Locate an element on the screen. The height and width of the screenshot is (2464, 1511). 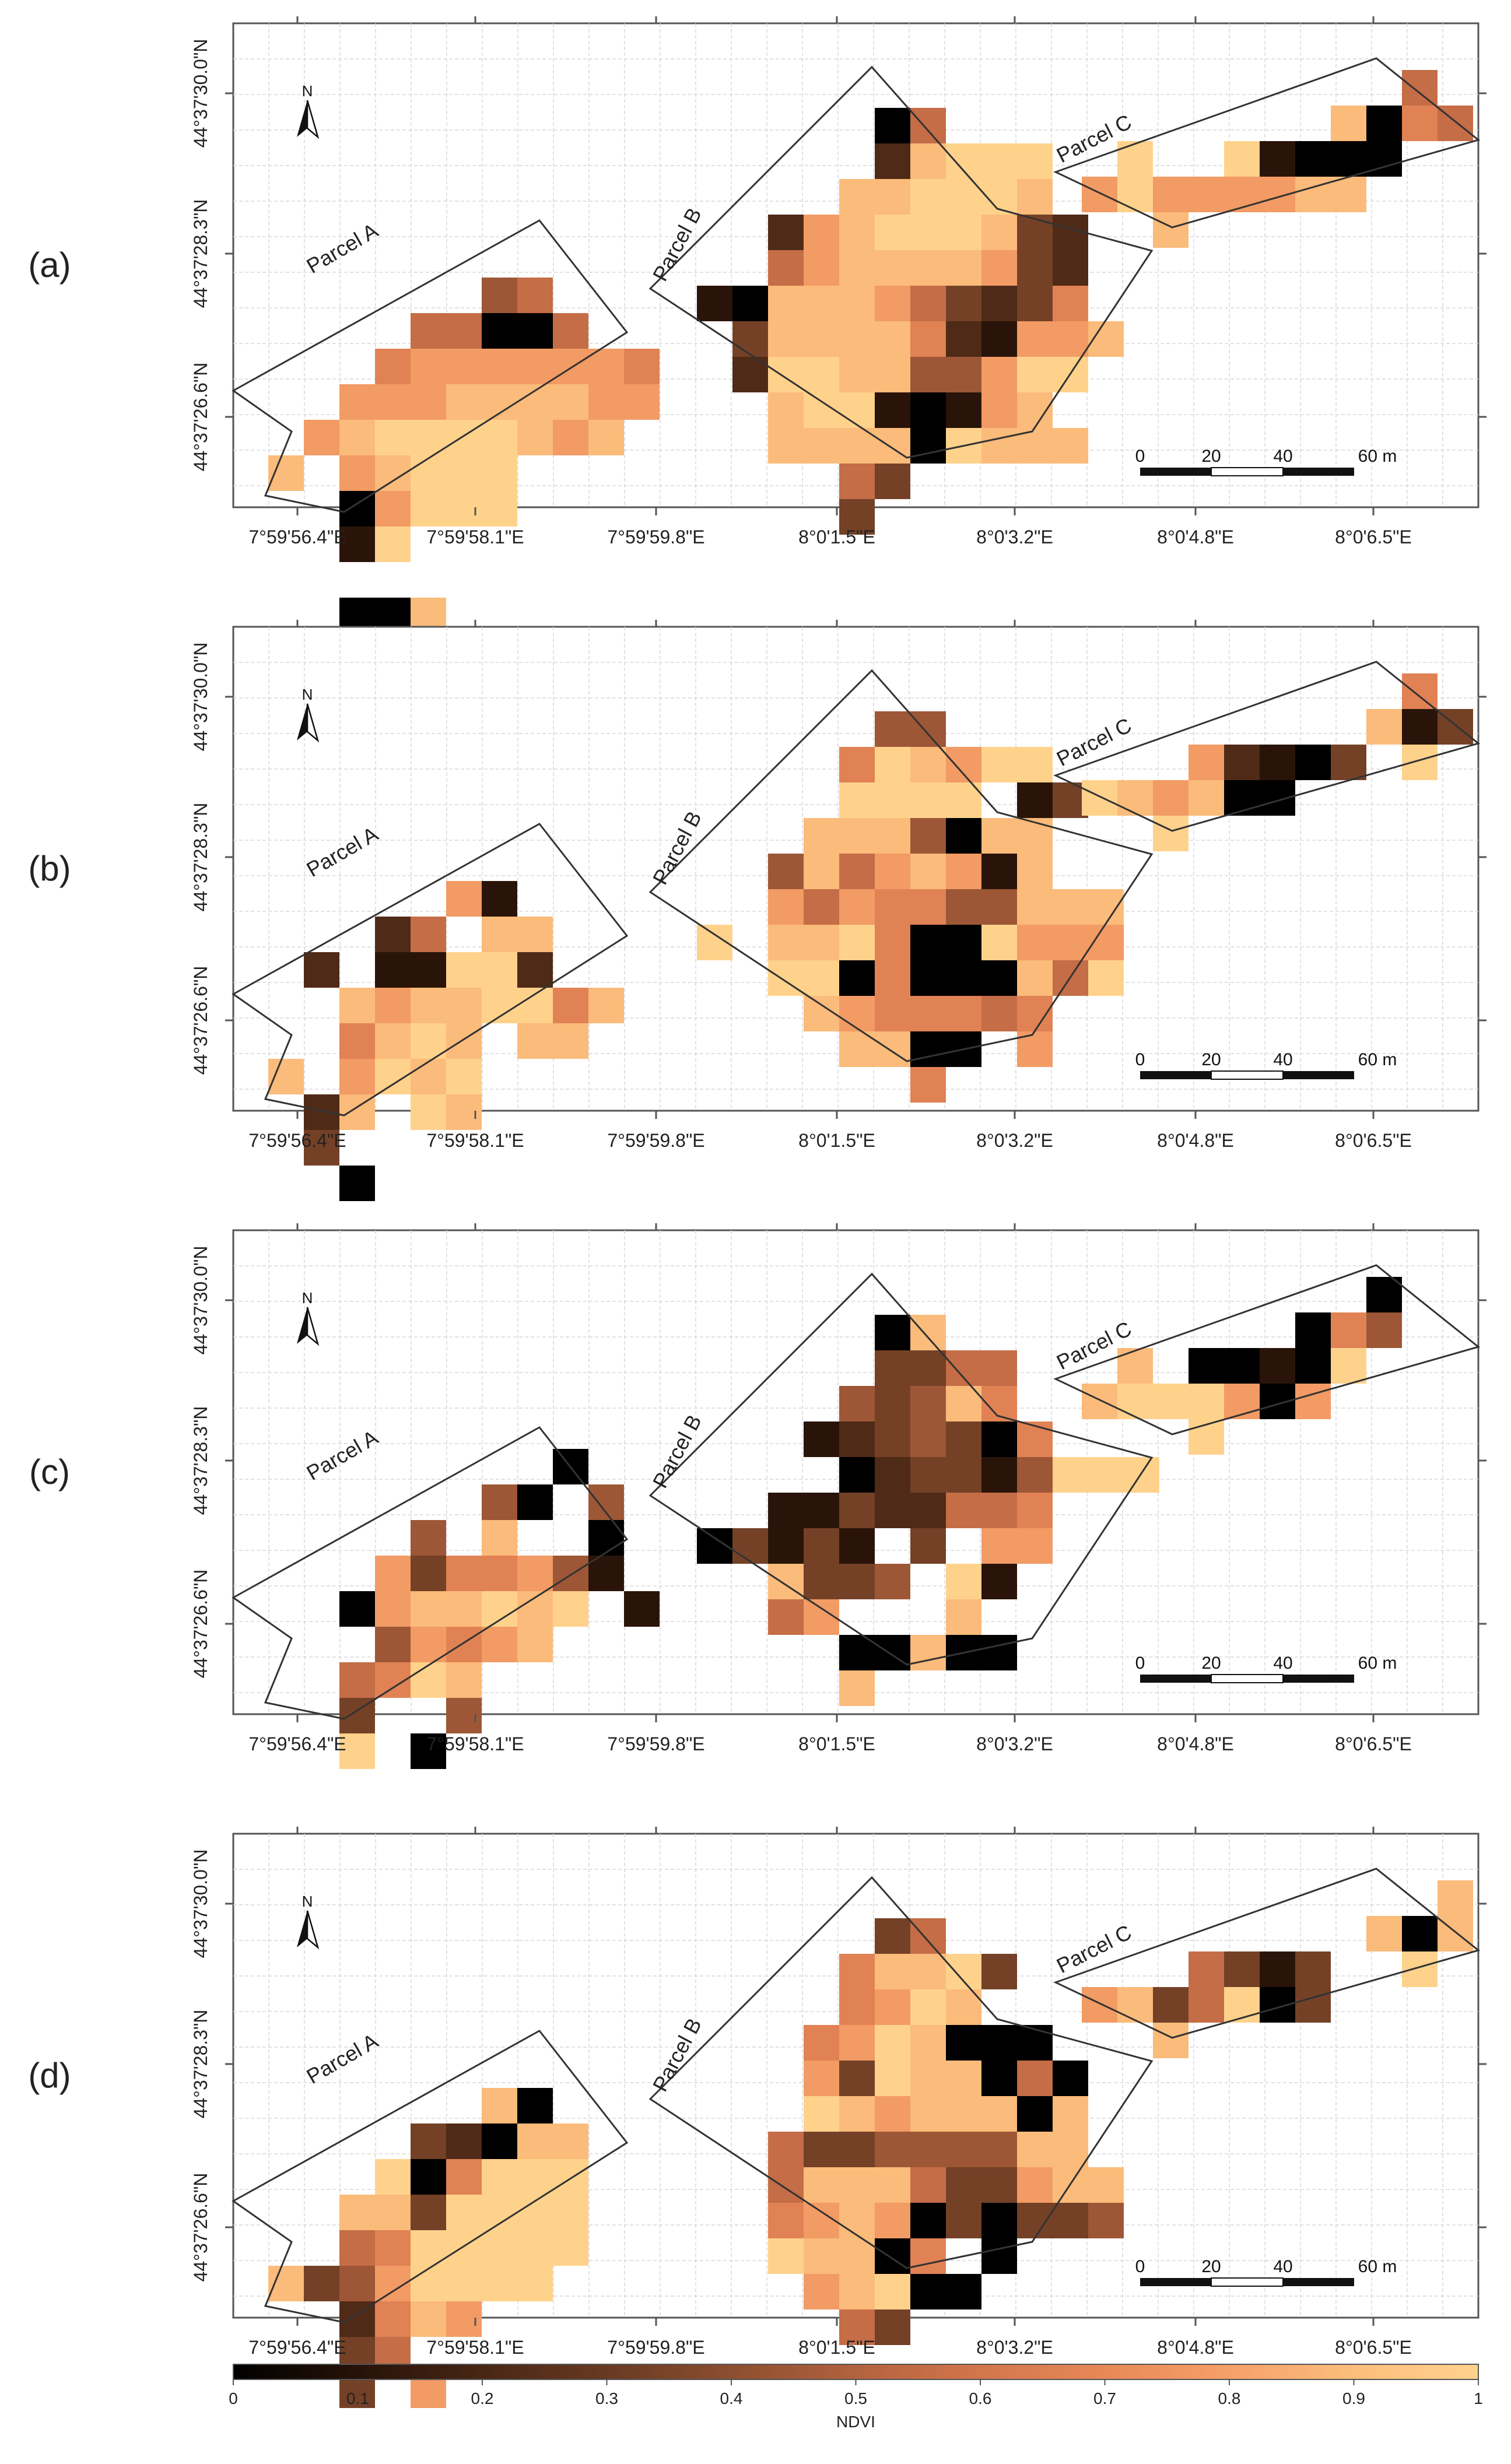
colorbar-tick-label: 0.7 is located at coordinates (1104, 2398).